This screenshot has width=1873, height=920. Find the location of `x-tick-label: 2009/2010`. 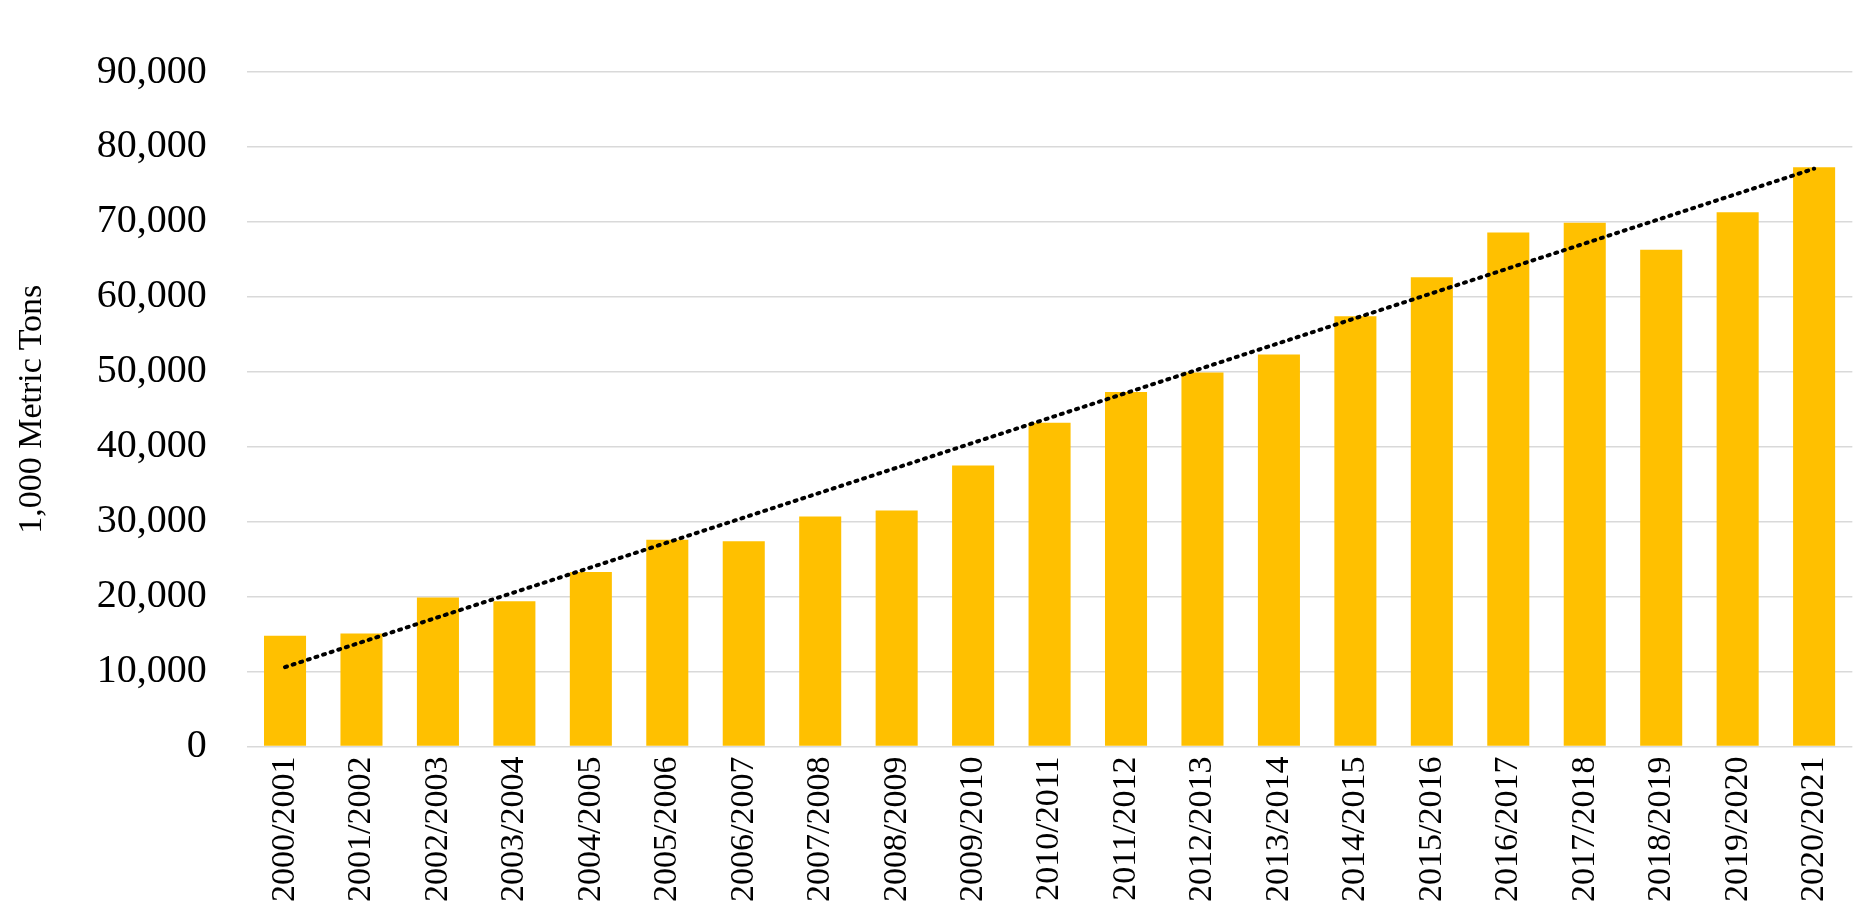

x-tick-label: 2009/2010 is located at coordinates (971, 829).